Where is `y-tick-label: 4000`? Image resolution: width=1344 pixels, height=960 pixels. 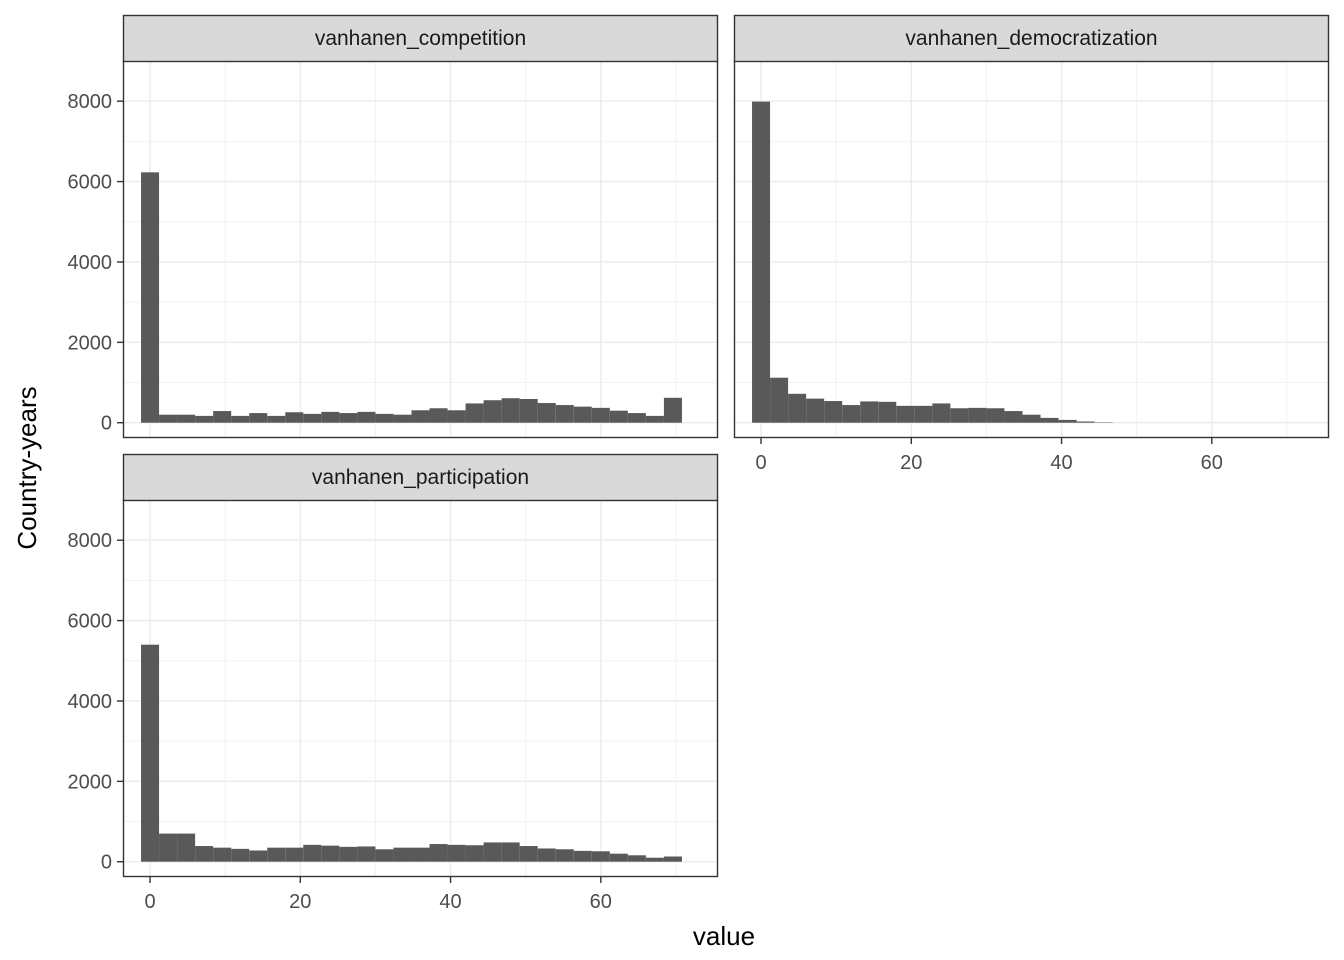
y-tick-label: 4000 is located at coordinates (90, 702).